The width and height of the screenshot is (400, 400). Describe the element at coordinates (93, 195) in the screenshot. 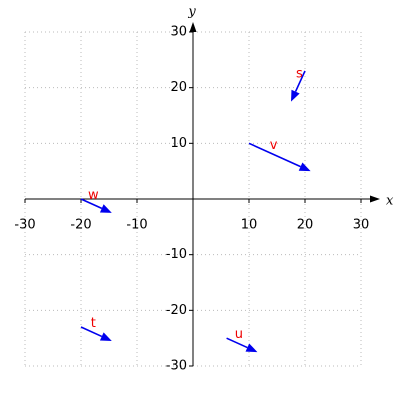

I see `vector-label: w` at that location.